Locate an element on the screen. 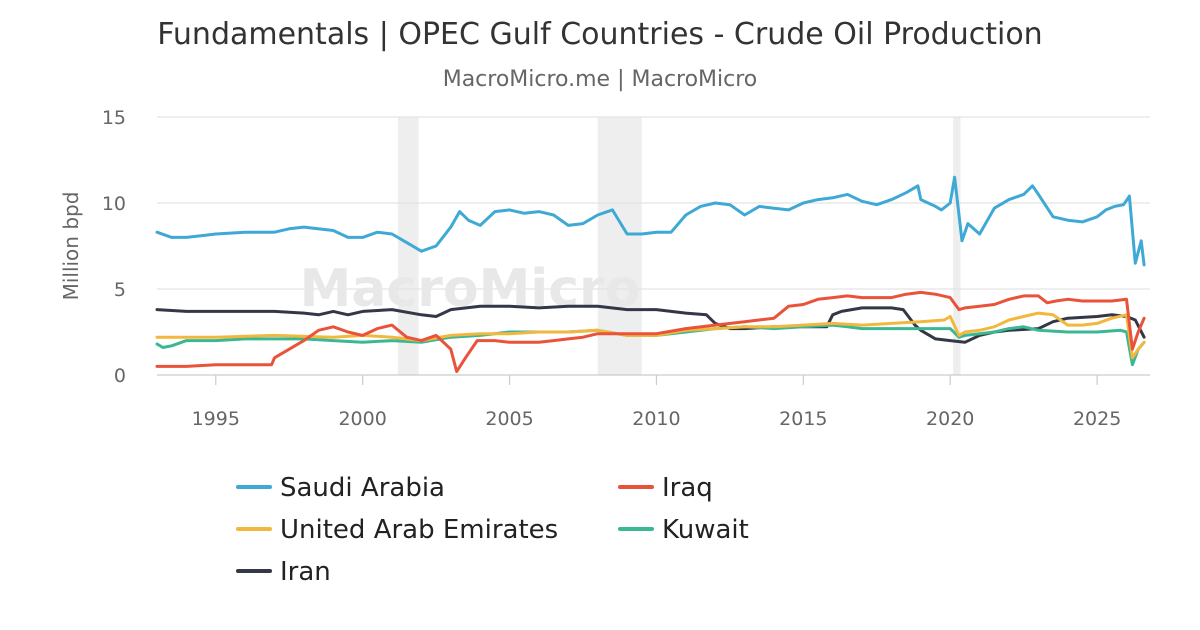  x-tick-label: 2010 is located at coordinates (656, 419).